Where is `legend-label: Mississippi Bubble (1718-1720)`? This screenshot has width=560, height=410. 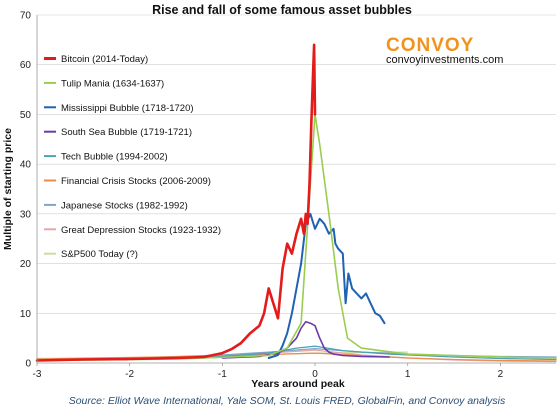
legend-label: Mississippi Bubble (1718-1720) is located at coordinates (127, 108).